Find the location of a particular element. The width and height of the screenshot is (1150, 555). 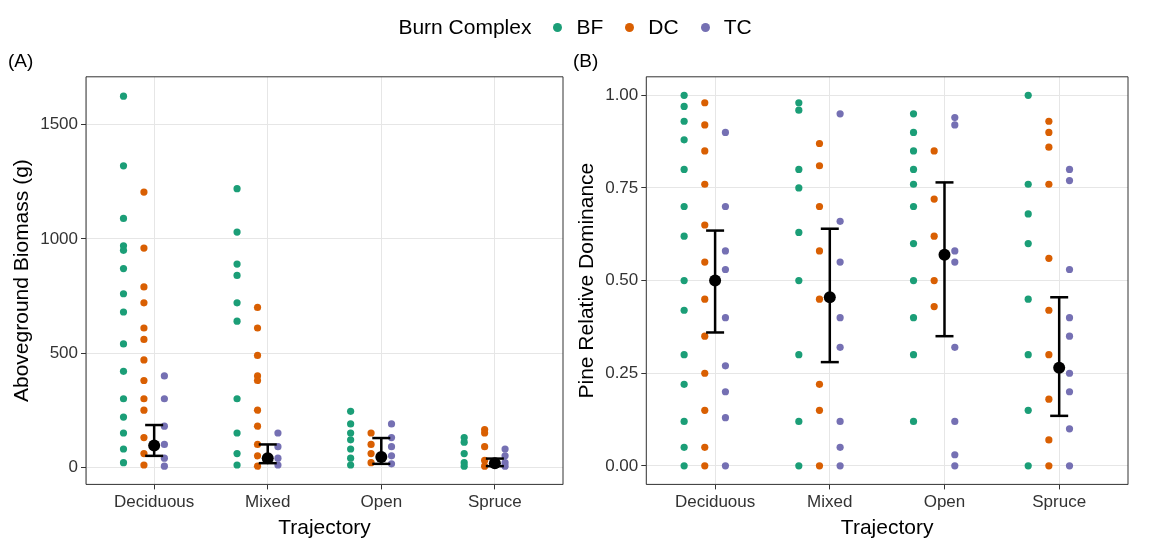

y-axis-title: Aboveground Biomass (g) is located at coordinates (21, 280).